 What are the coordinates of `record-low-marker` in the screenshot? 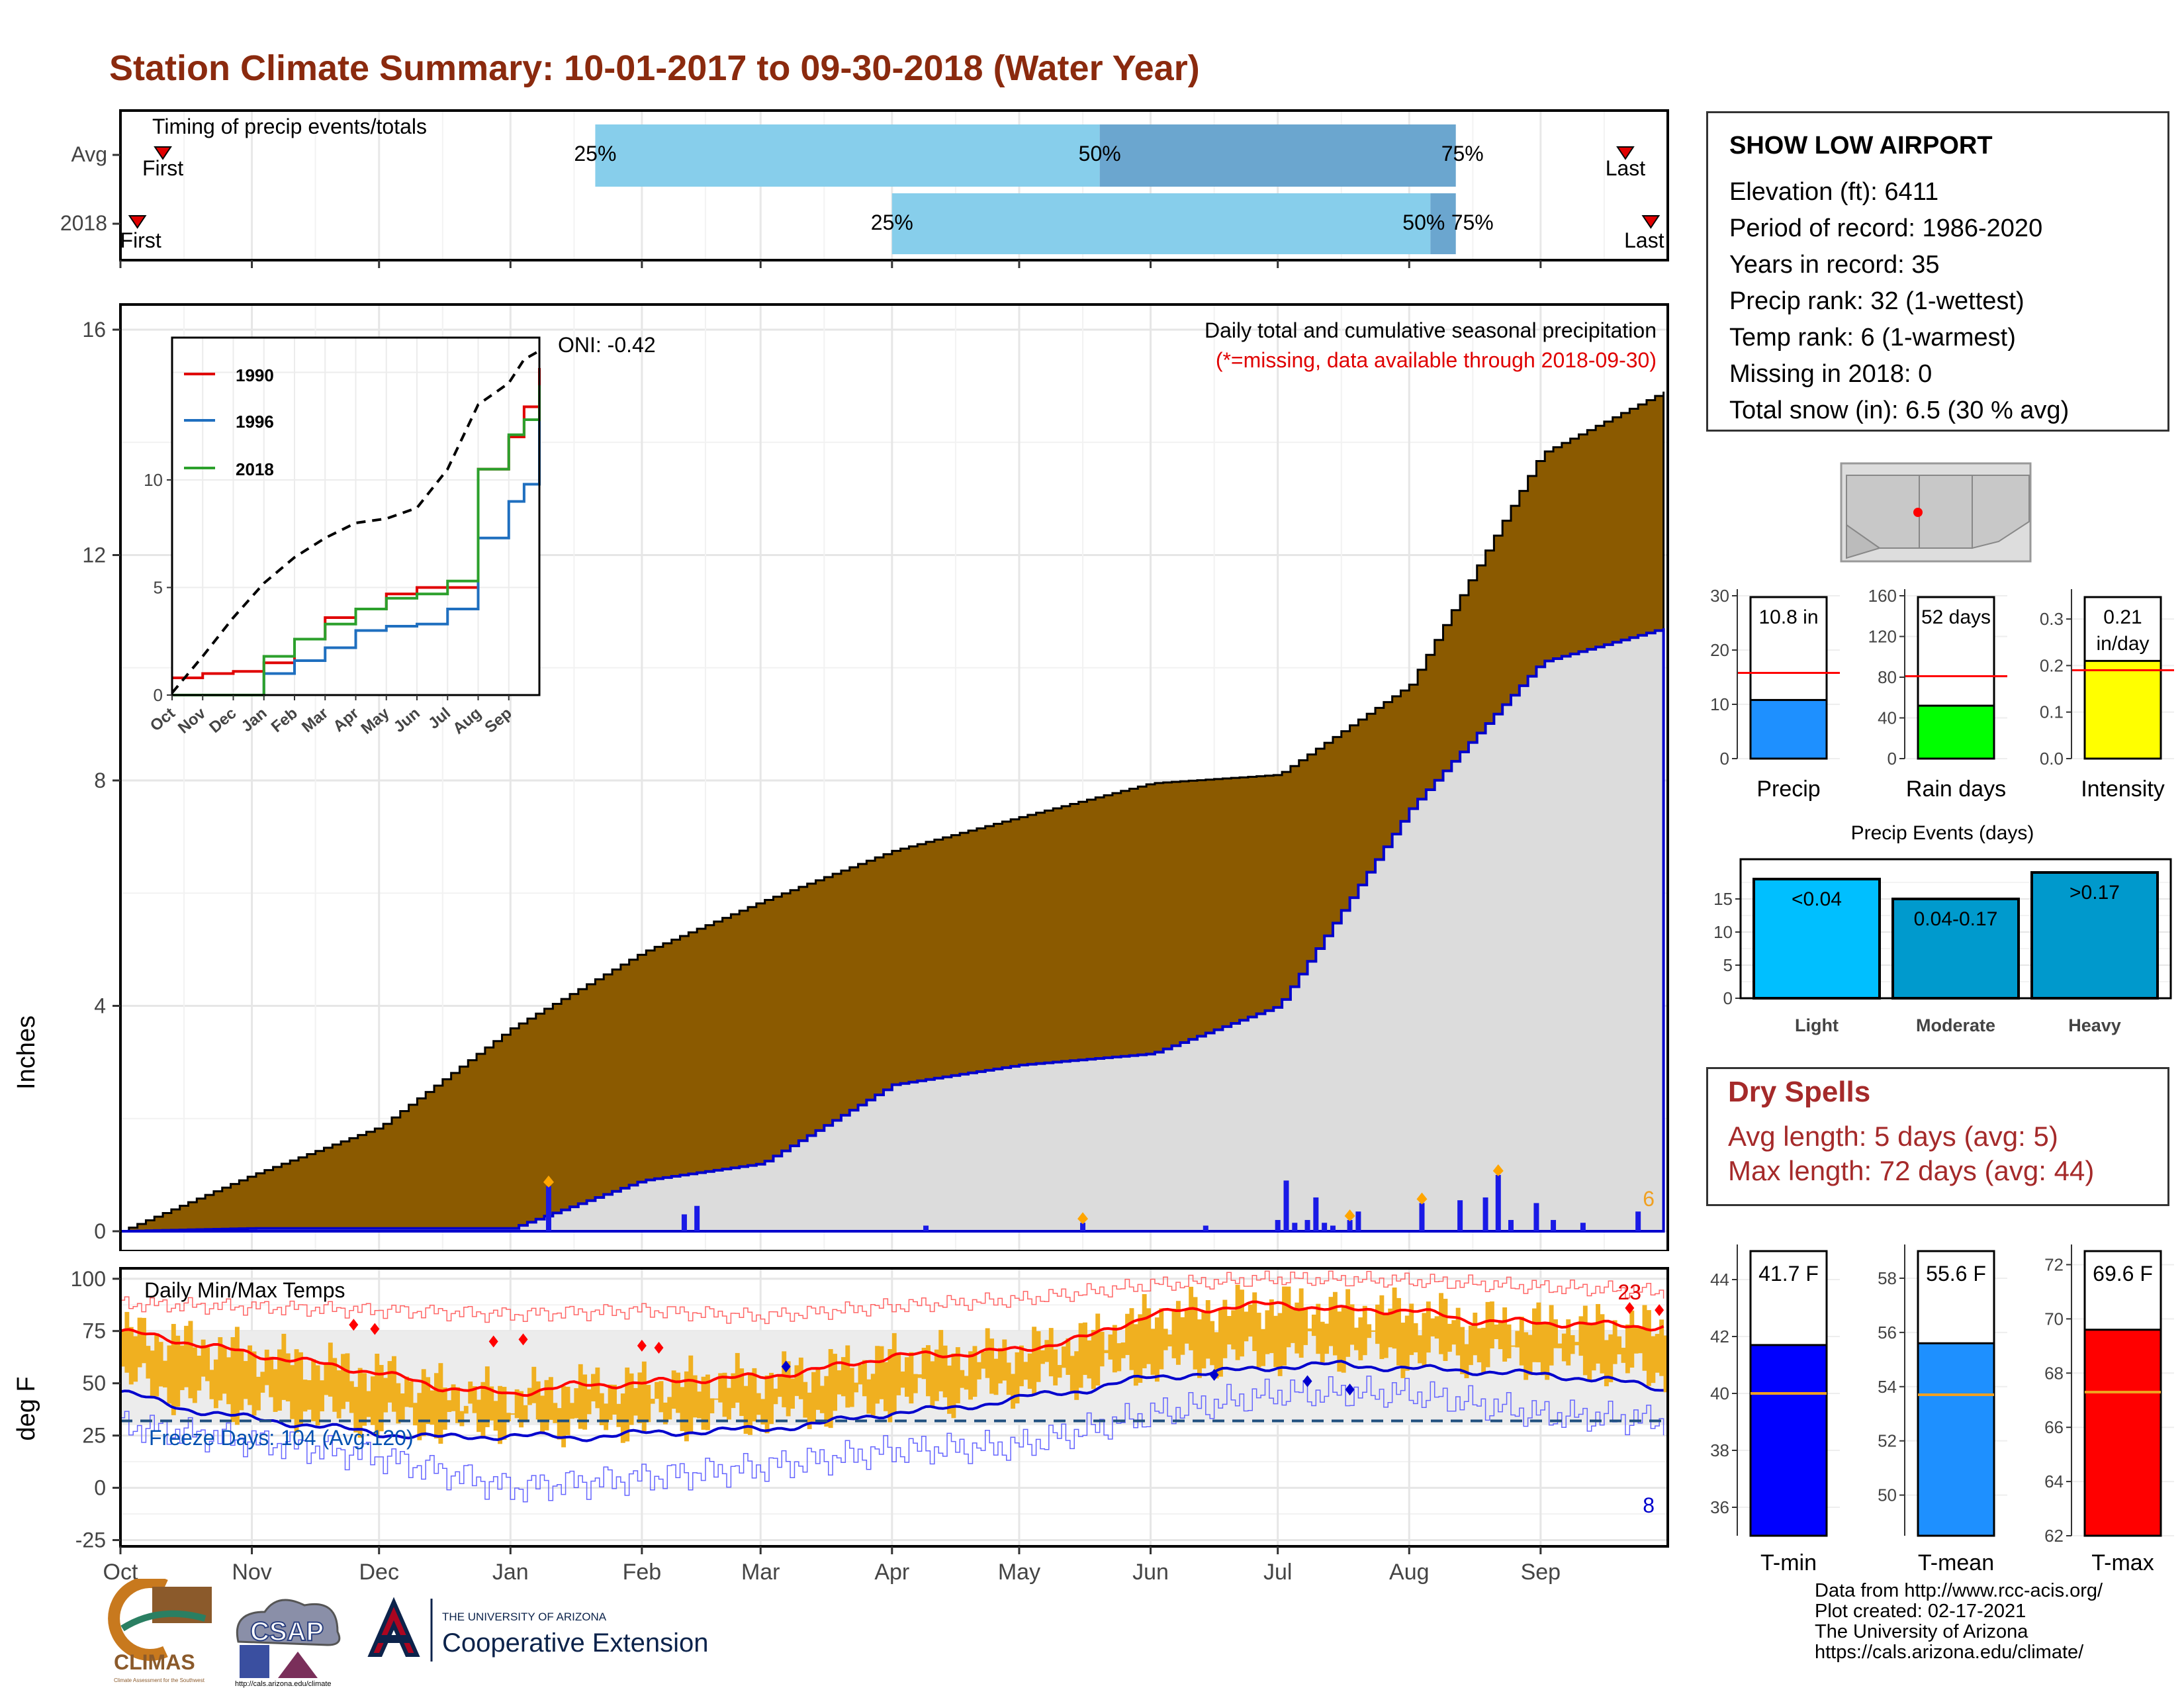 It's located at (1214, 1376).